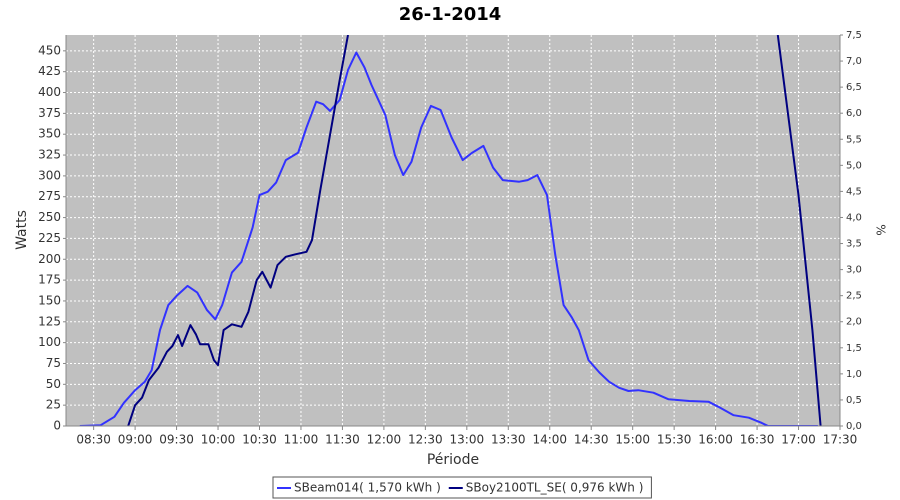 The width and height of the screenshot is (900, 500). I want to click on x-tick-label: 15:30, so click(674, 440).